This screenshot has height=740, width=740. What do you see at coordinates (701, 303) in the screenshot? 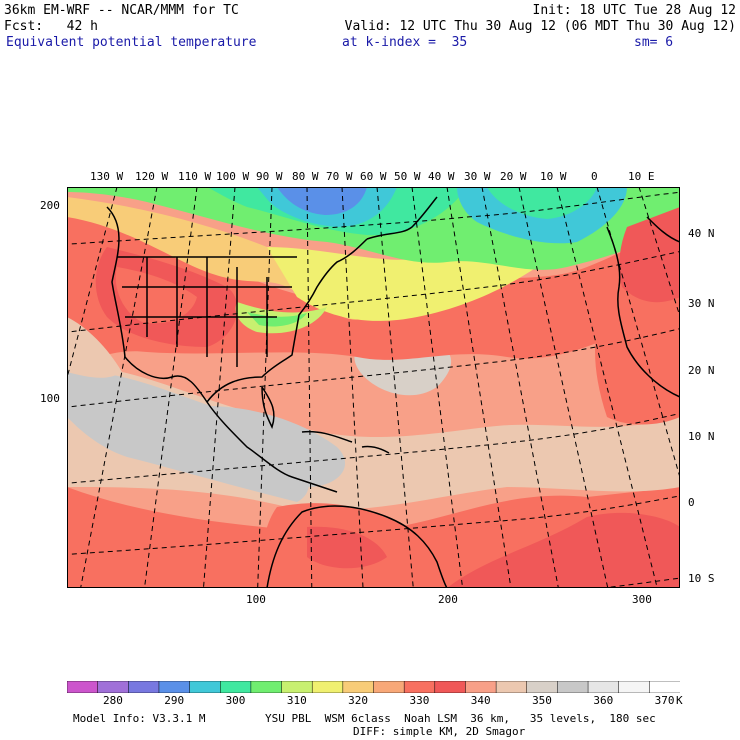
I see `lat-label: 30 N` at bounding box center [701, 303].